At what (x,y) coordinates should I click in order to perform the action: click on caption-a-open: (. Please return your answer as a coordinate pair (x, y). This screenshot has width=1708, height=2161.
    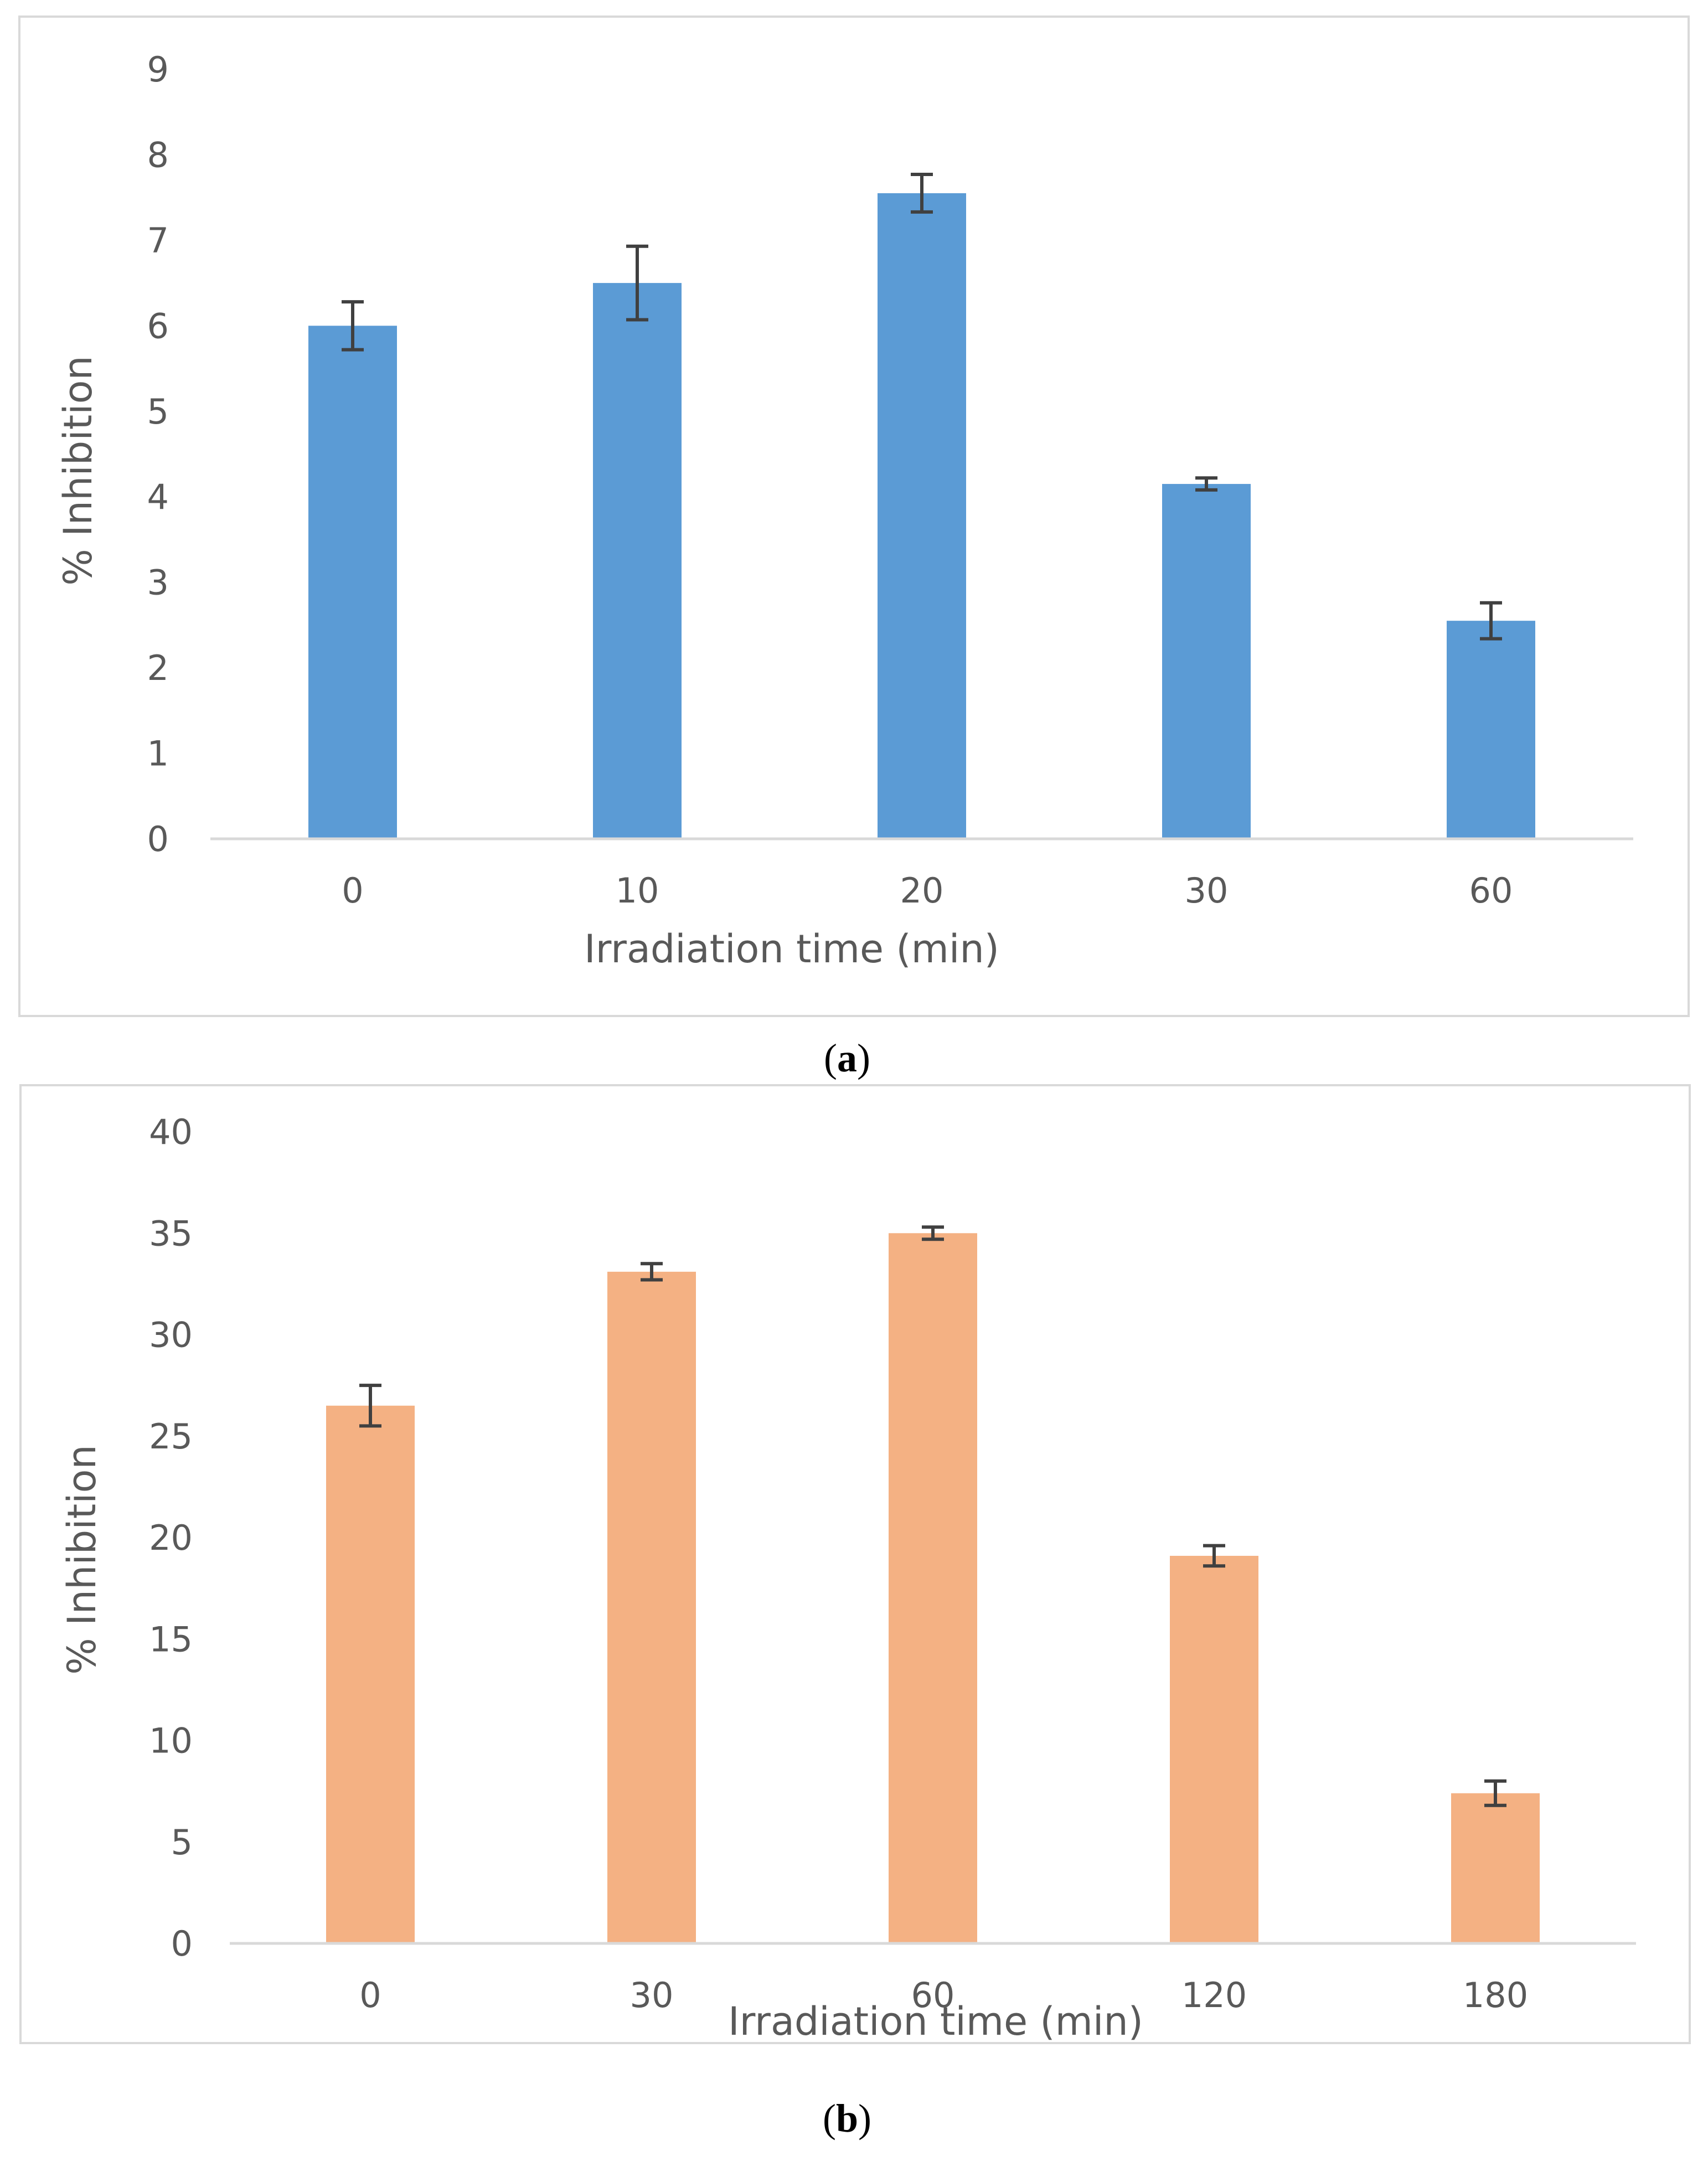
    Looking at the image, I should click on (831, 1058).